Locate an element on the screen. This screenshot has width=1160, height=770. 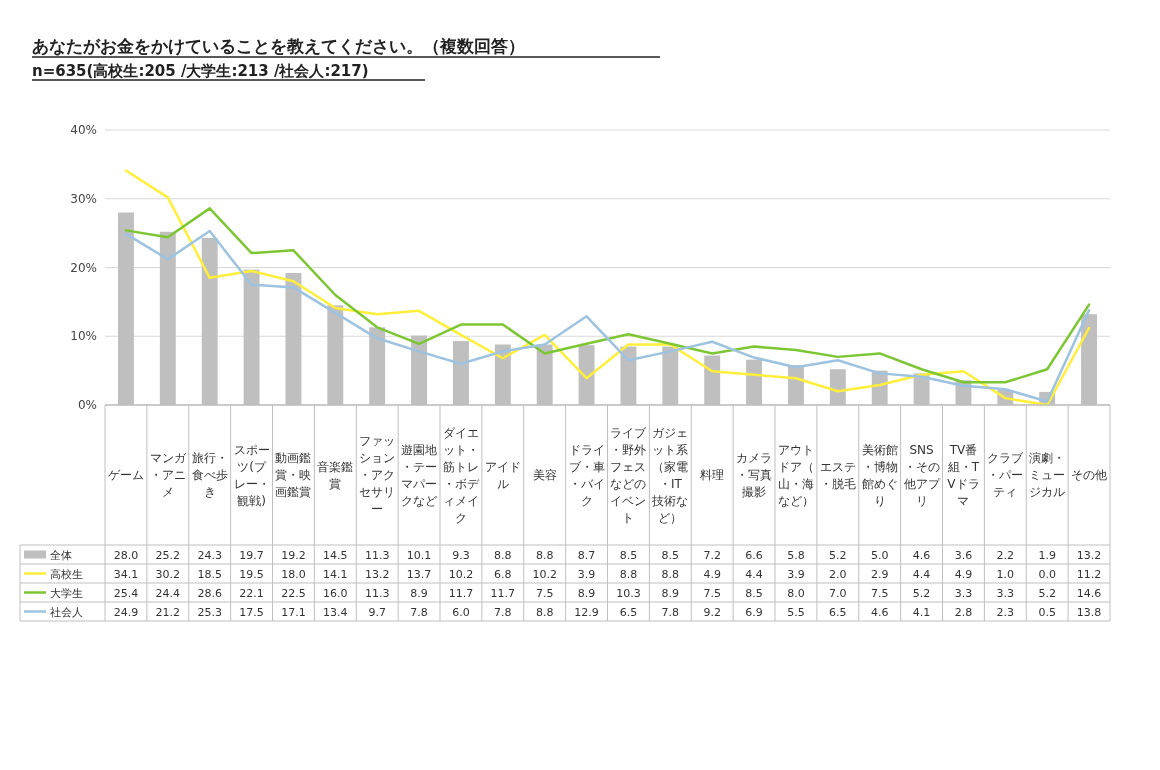
data-label: 8.7 is located at coordinates (586, 555).